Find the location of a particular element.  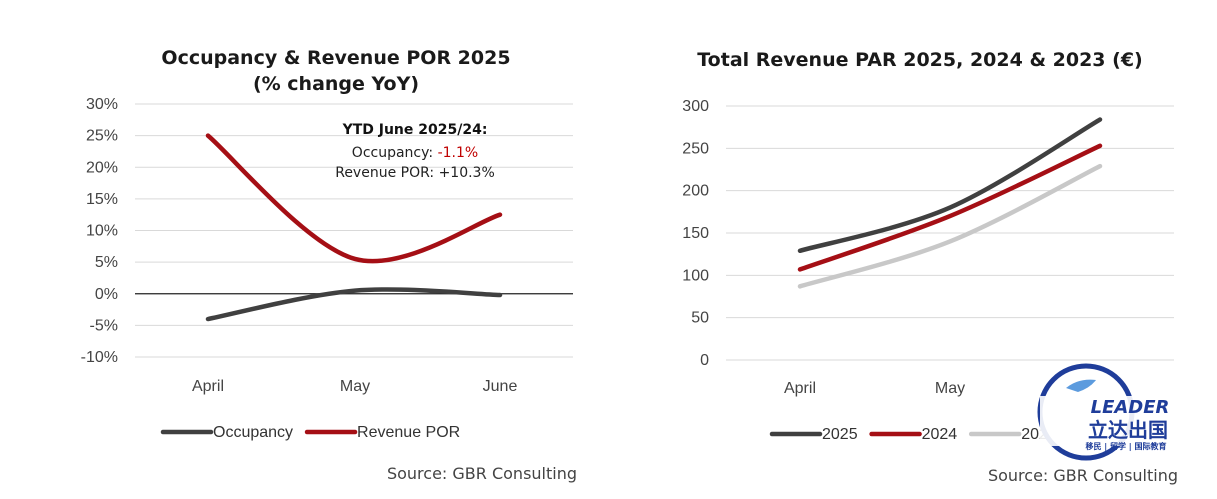

chart1-legend: Occupancy Revenue POR is located at coordinates (310, 432).